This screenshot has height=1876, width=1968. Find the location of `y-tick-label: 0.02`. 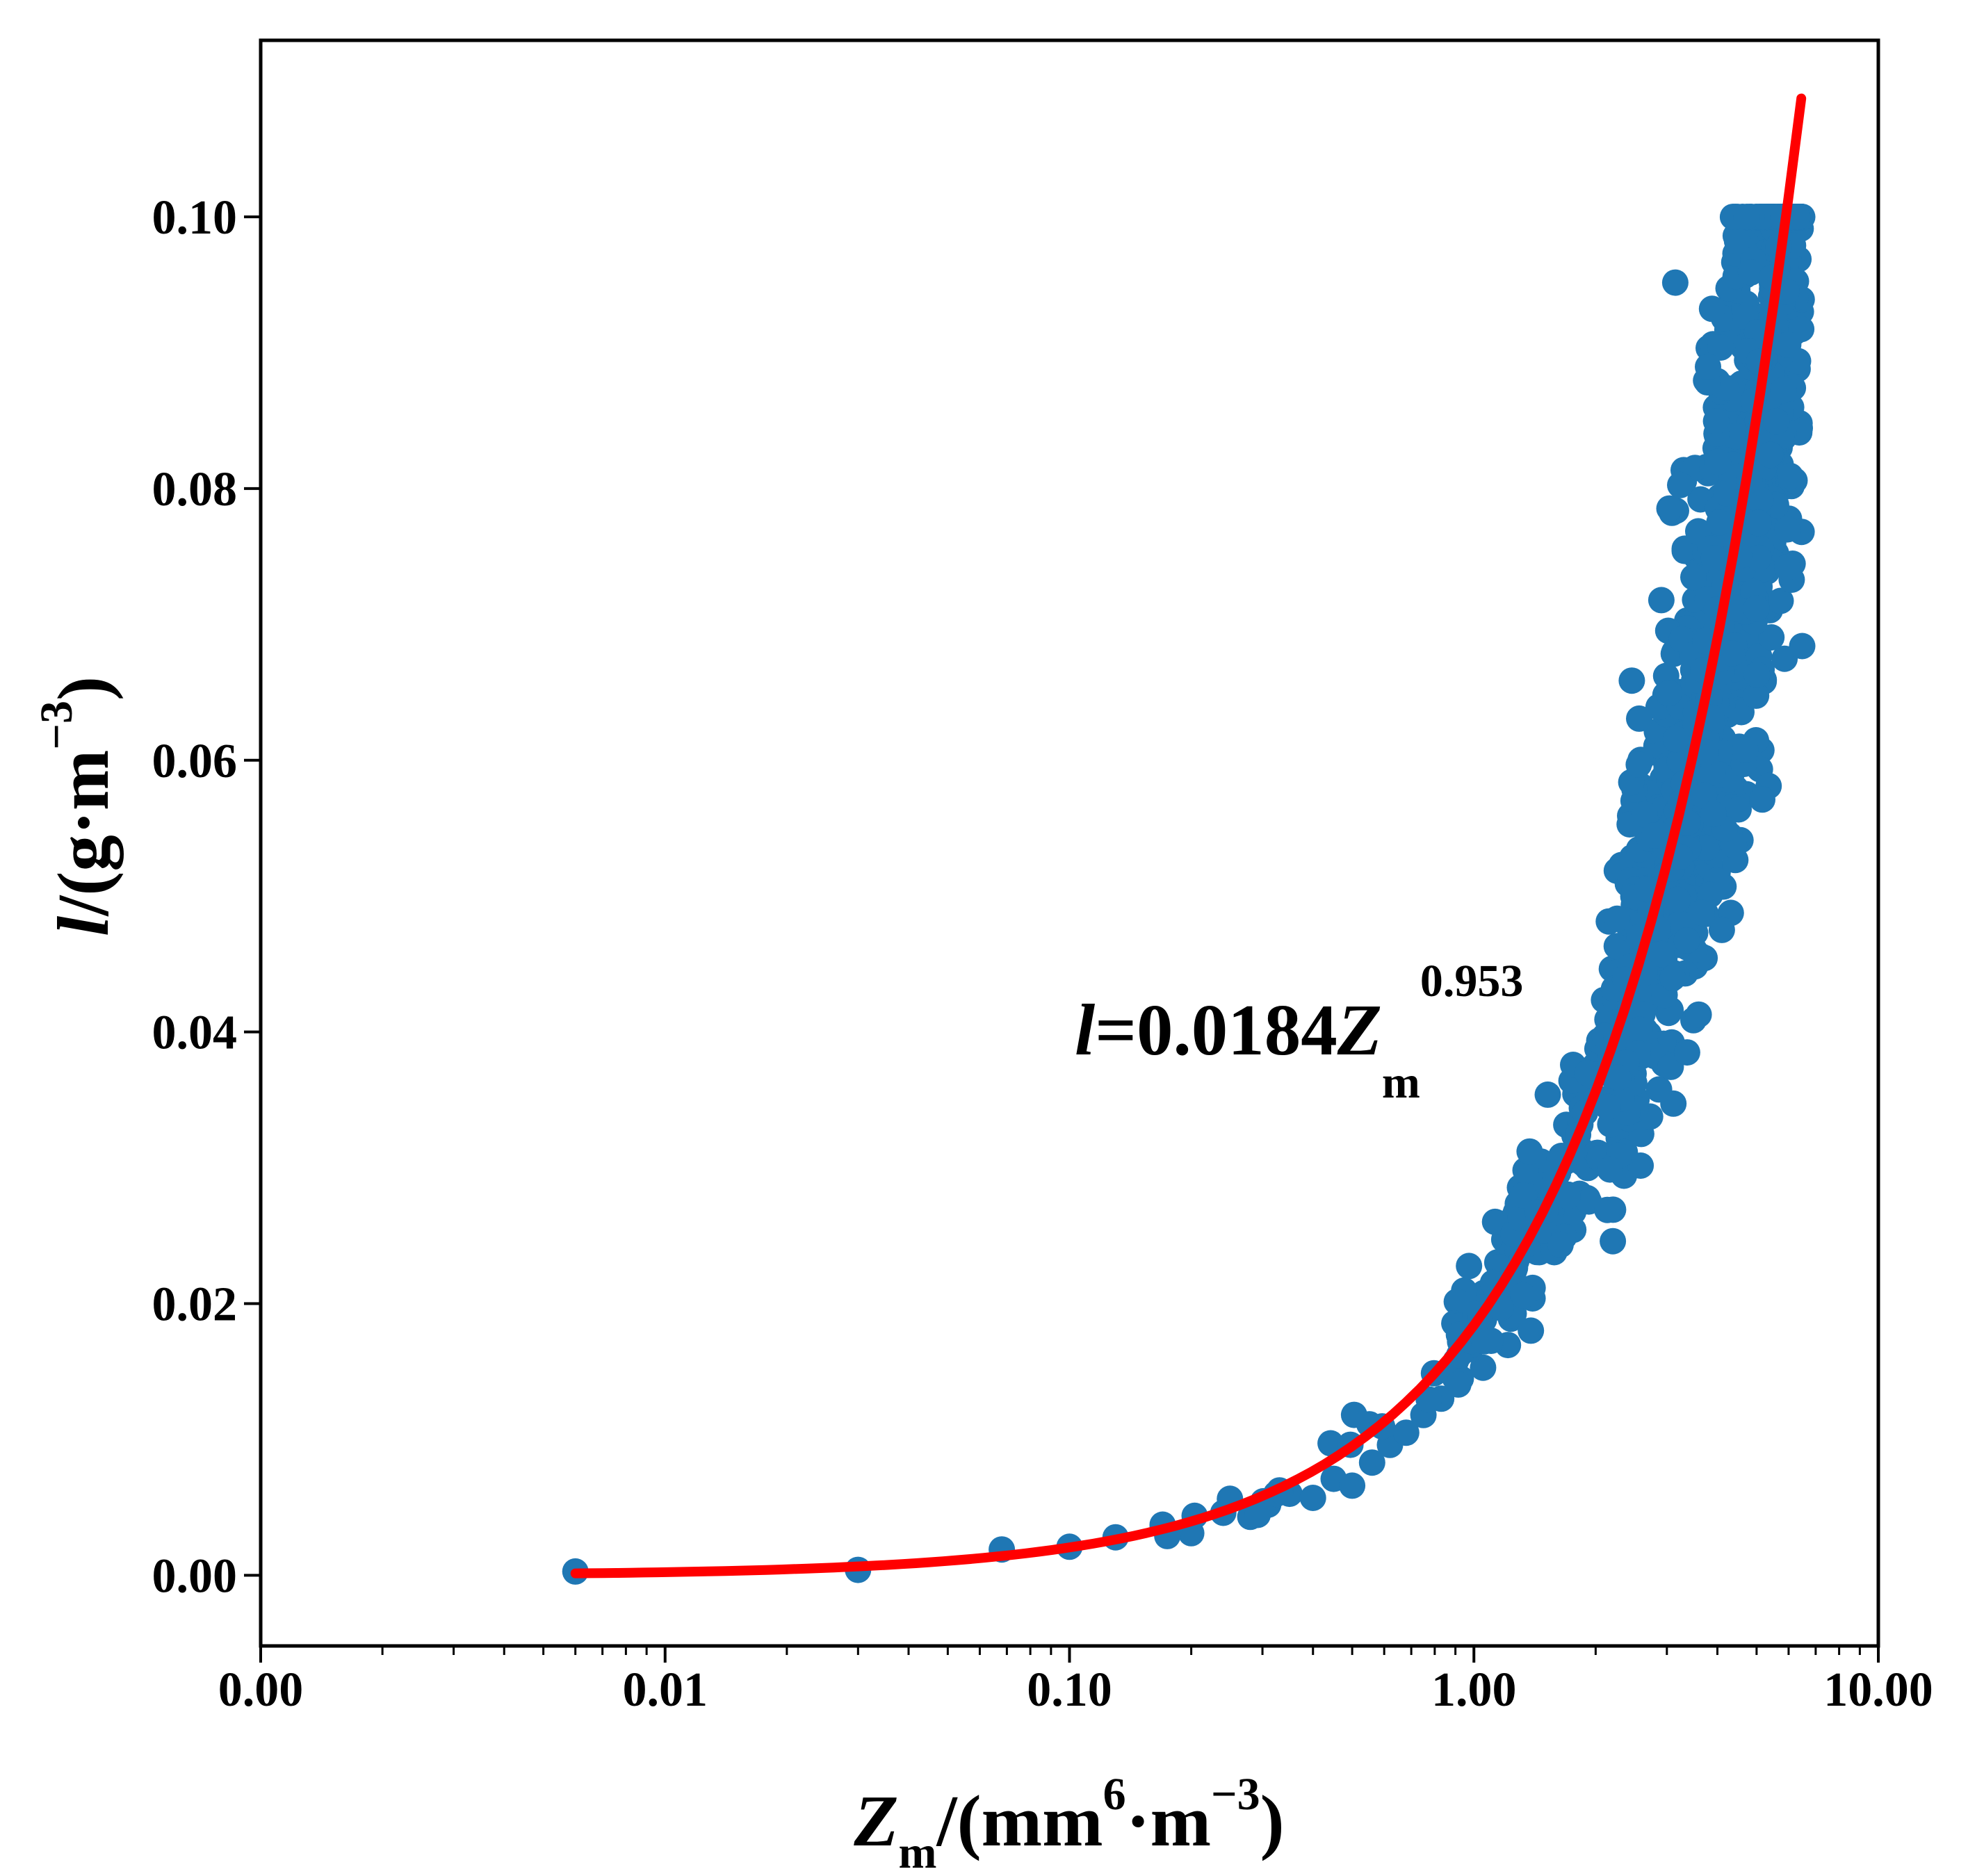

y-tick-label: 0.02 is located at coordinates (195, 1305).